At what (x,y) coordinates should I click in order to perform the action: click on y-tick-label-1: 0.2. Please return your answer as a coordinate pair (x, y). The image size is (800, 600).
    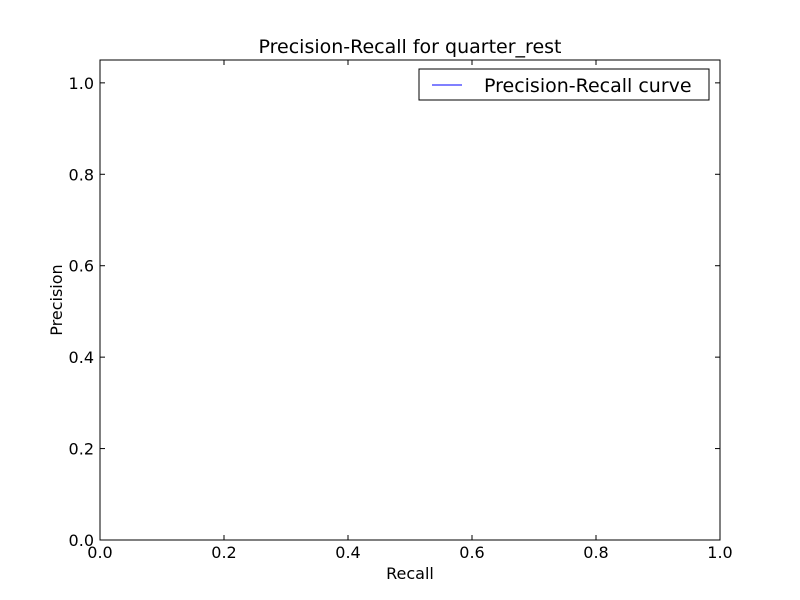
    Looking at the image, I should click on (81, 449).